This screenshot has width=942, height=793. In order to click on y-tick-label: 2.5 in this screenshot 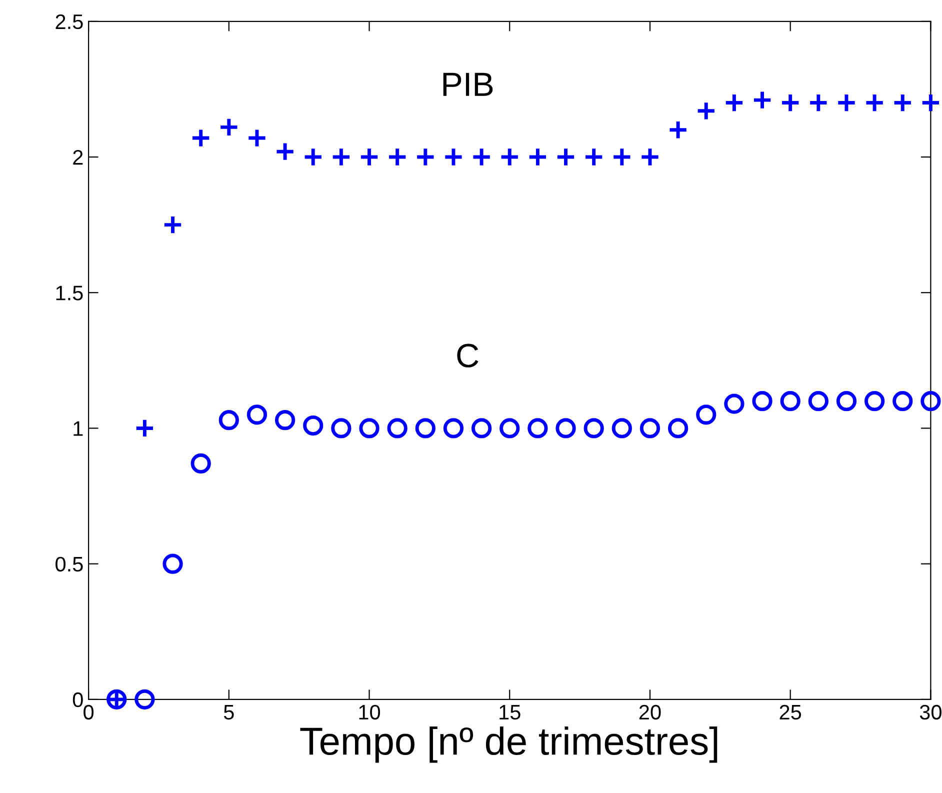, I will do `click(69, 22)`.